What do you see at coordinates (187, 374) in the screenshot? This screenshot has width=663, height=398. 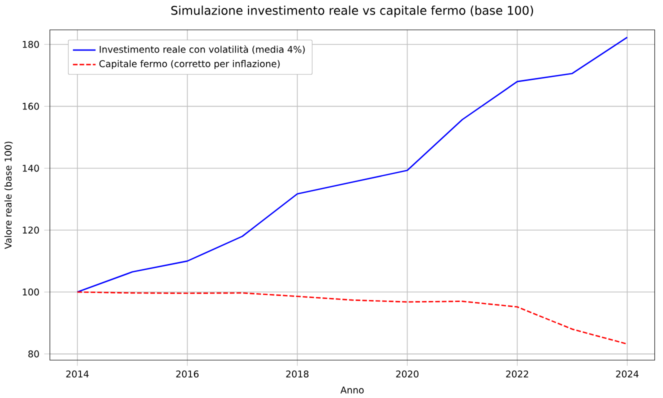 I see `x-tick-label: 2016` at bounding box center [187, 374].